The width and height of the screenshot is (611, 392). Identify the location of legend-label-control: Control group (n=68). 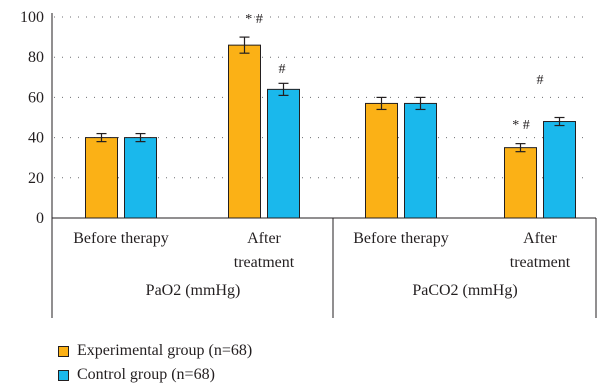
(146, 374).